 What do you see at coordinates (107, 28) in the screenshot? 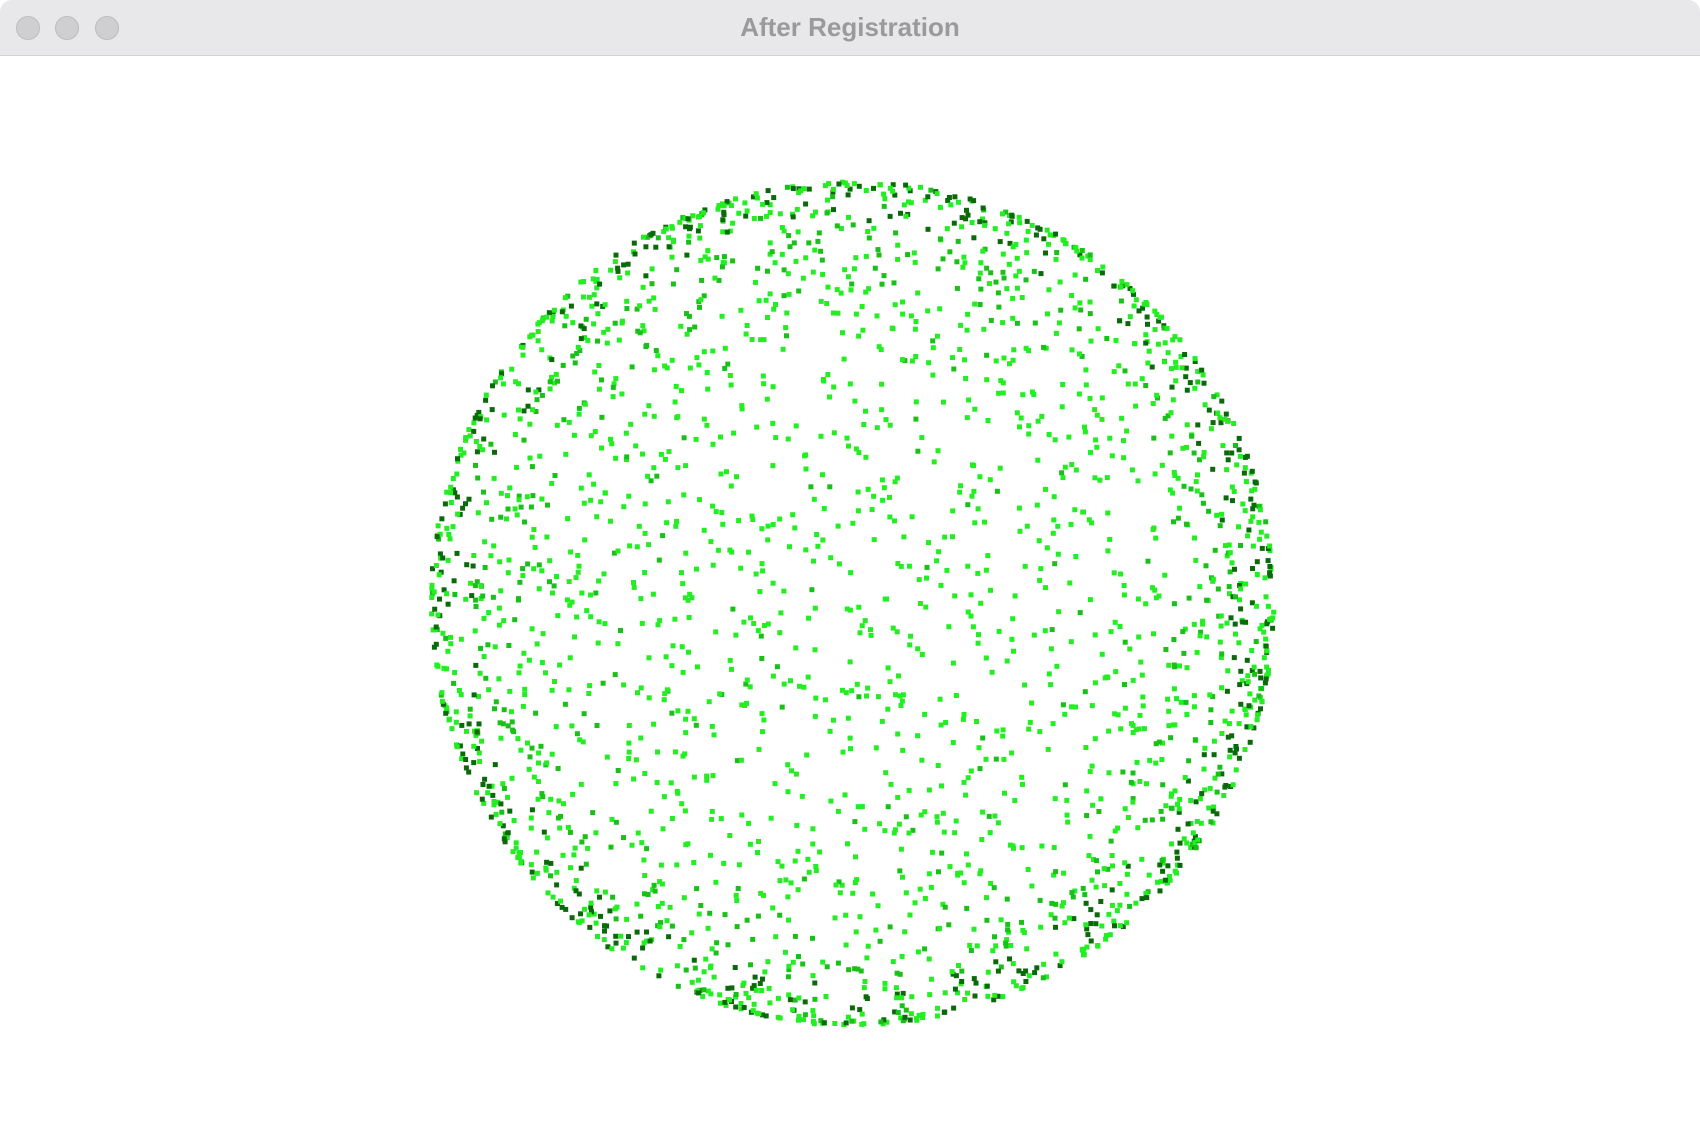
I see `zoom-button` at bounding box center [107, 28].